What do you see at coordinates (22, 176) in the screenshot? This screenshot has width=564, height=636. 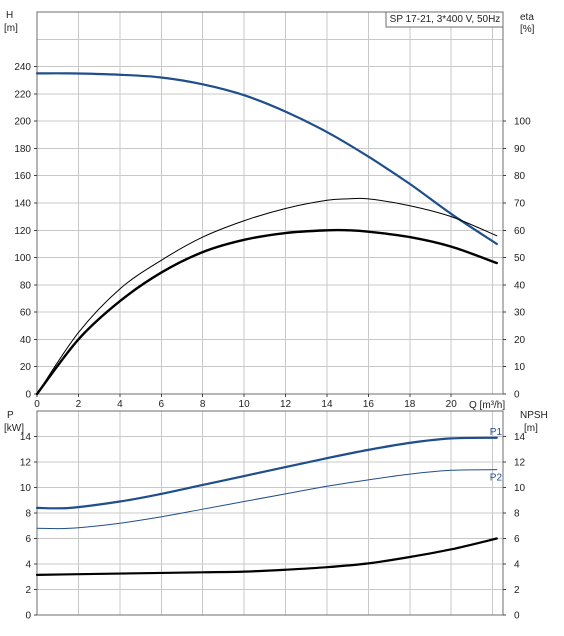 I see `y-left-tick-label: 160` at bounding box center [22, 176].